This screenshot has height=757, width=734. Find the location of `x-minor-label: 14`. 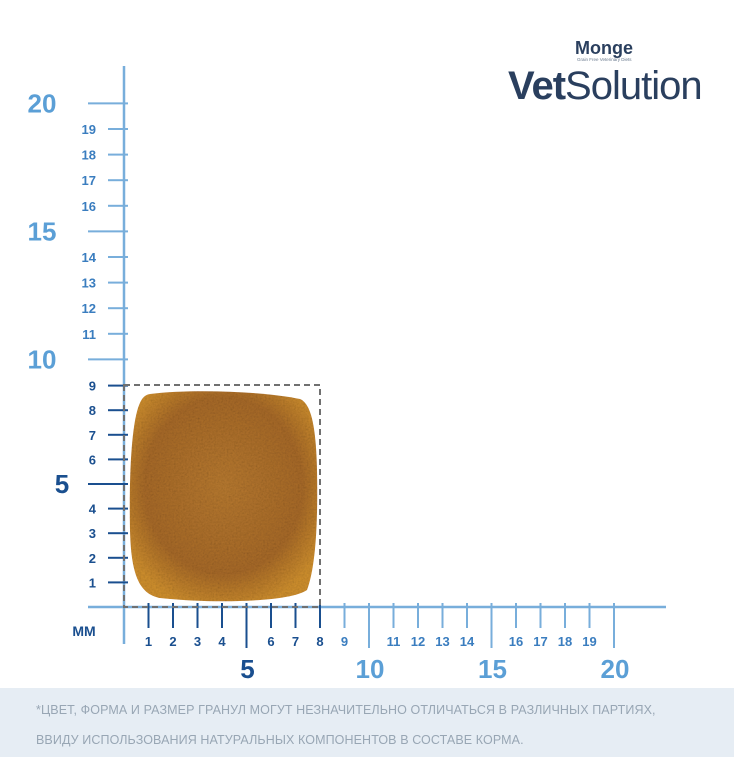

x-minor-label: 14 is located at coordinates (467, 641).